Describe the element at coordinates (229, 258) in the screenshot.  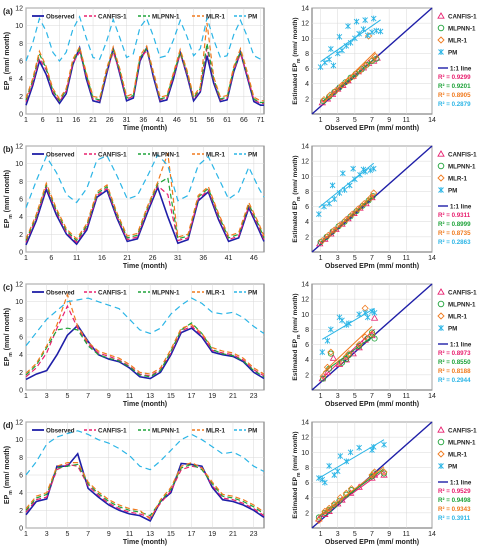
I see `x-tick-label: 41` at that location.